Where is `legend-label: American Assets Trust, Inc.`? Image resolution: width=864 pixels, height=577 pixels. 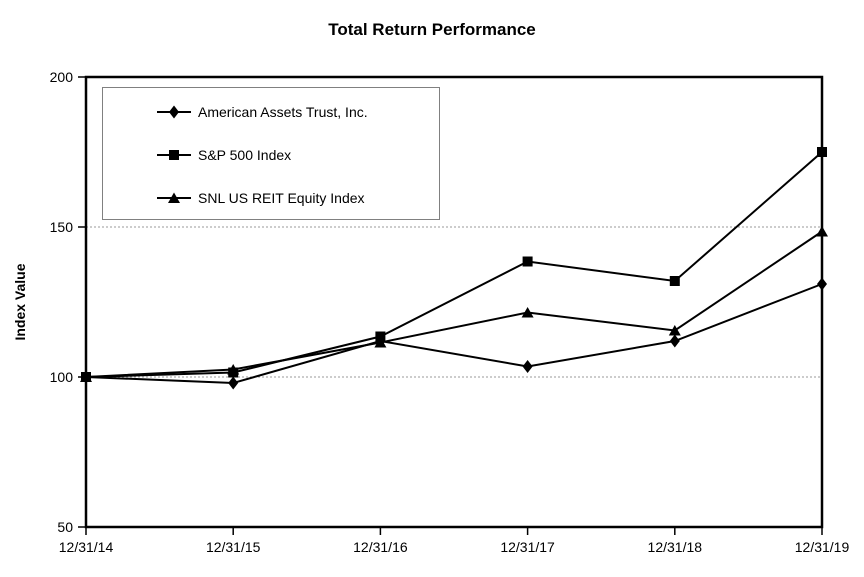
legend-label: American Assets Trust, Inc. is located at coordinates (283, 111).